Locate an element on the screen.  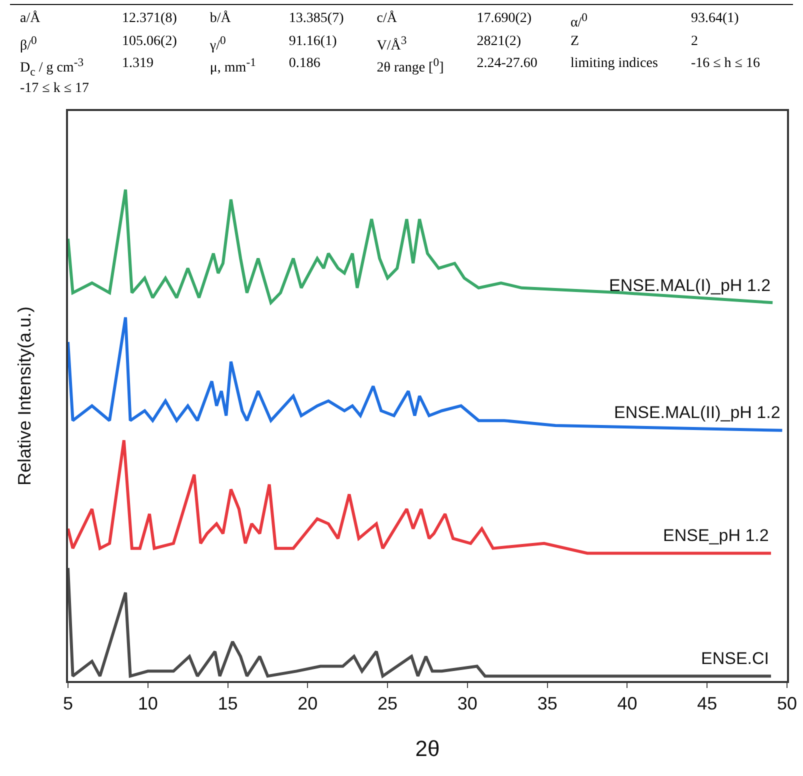
x-tick-label: 40 is located at coordinates (627, 703).